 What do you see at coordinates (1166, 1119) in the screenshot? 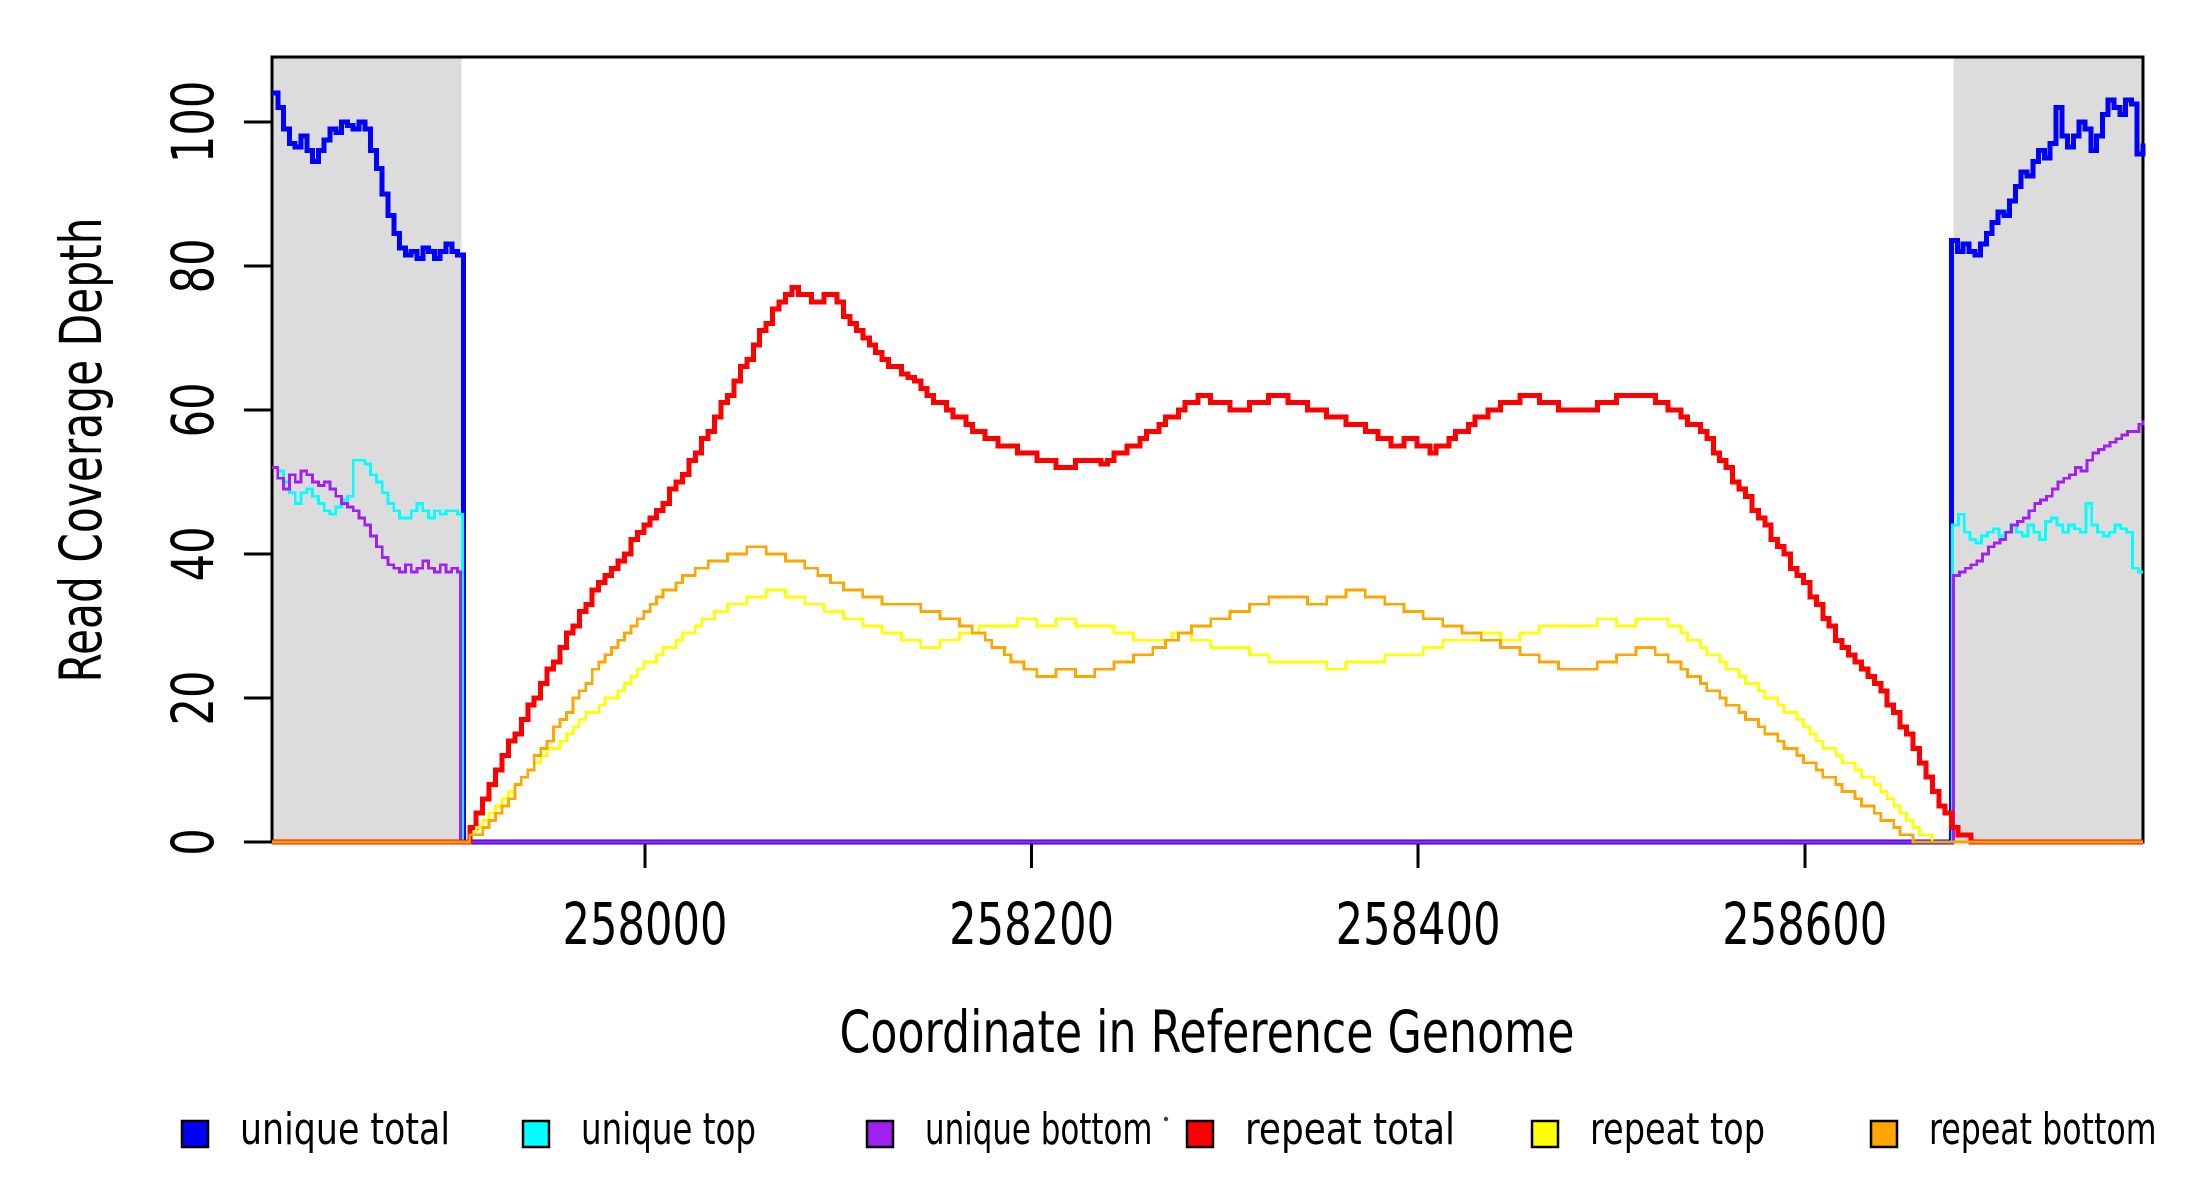
I see `stray-dot` at bounding box center [1166, 1119].